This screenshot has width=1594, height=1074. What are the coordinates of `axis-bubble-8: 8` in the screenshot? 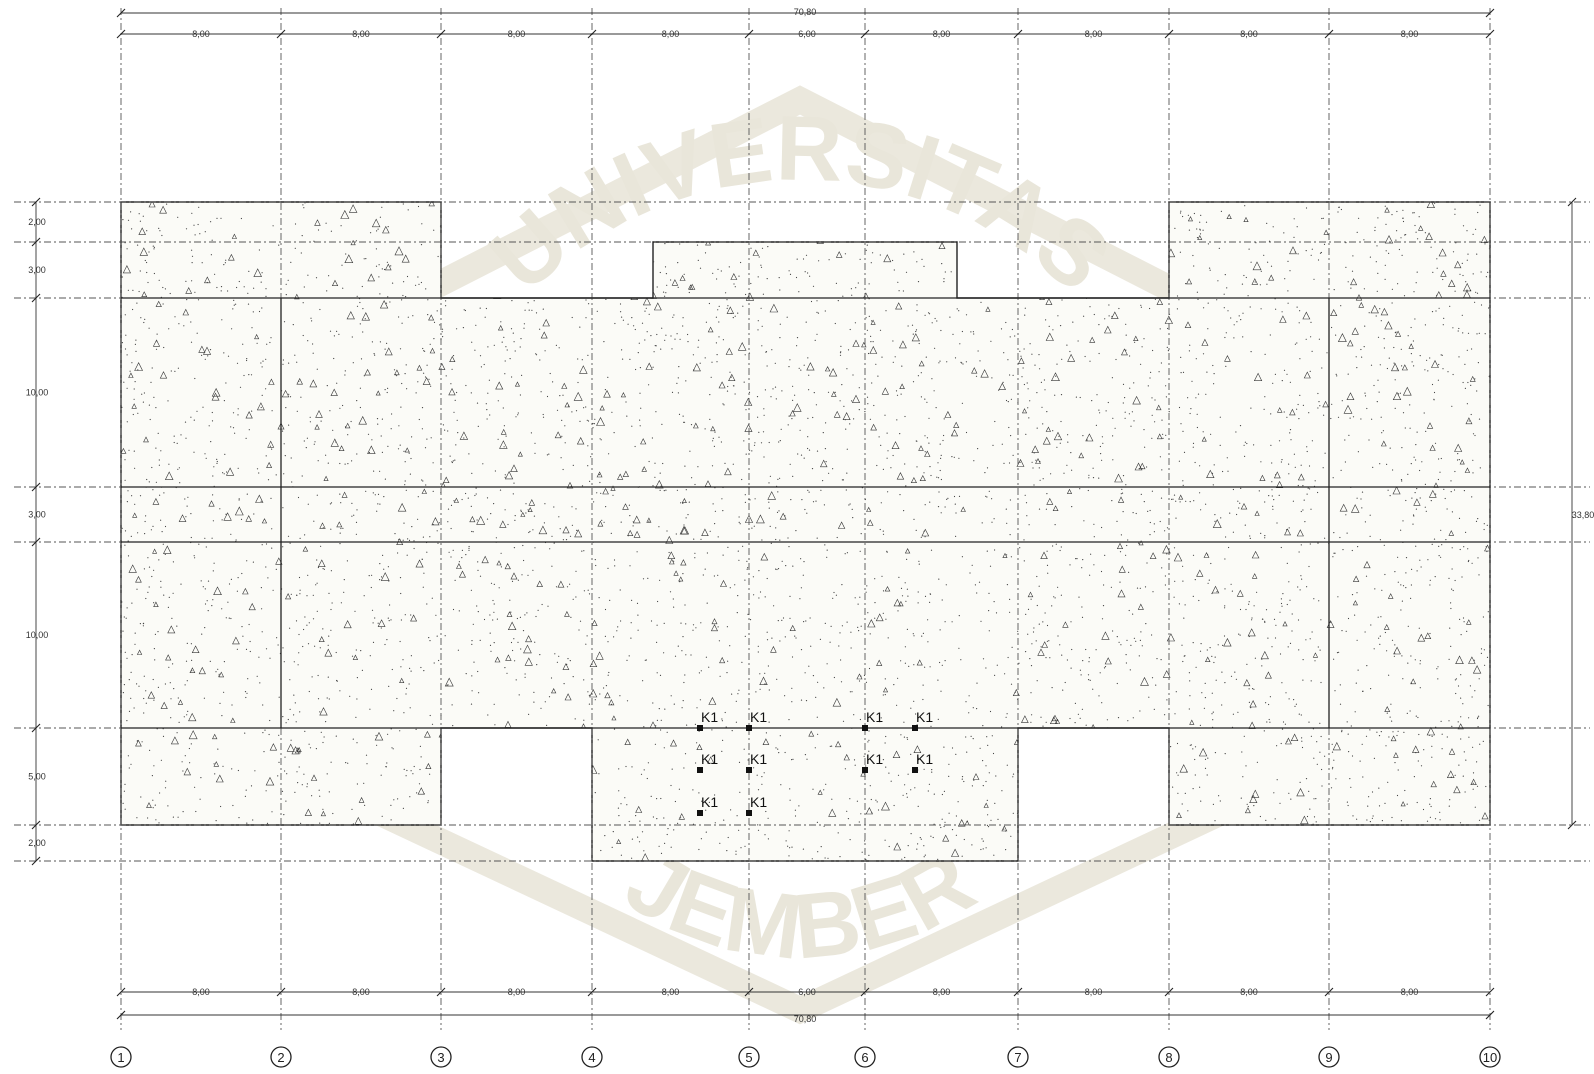 It's located at (1169, 1057).